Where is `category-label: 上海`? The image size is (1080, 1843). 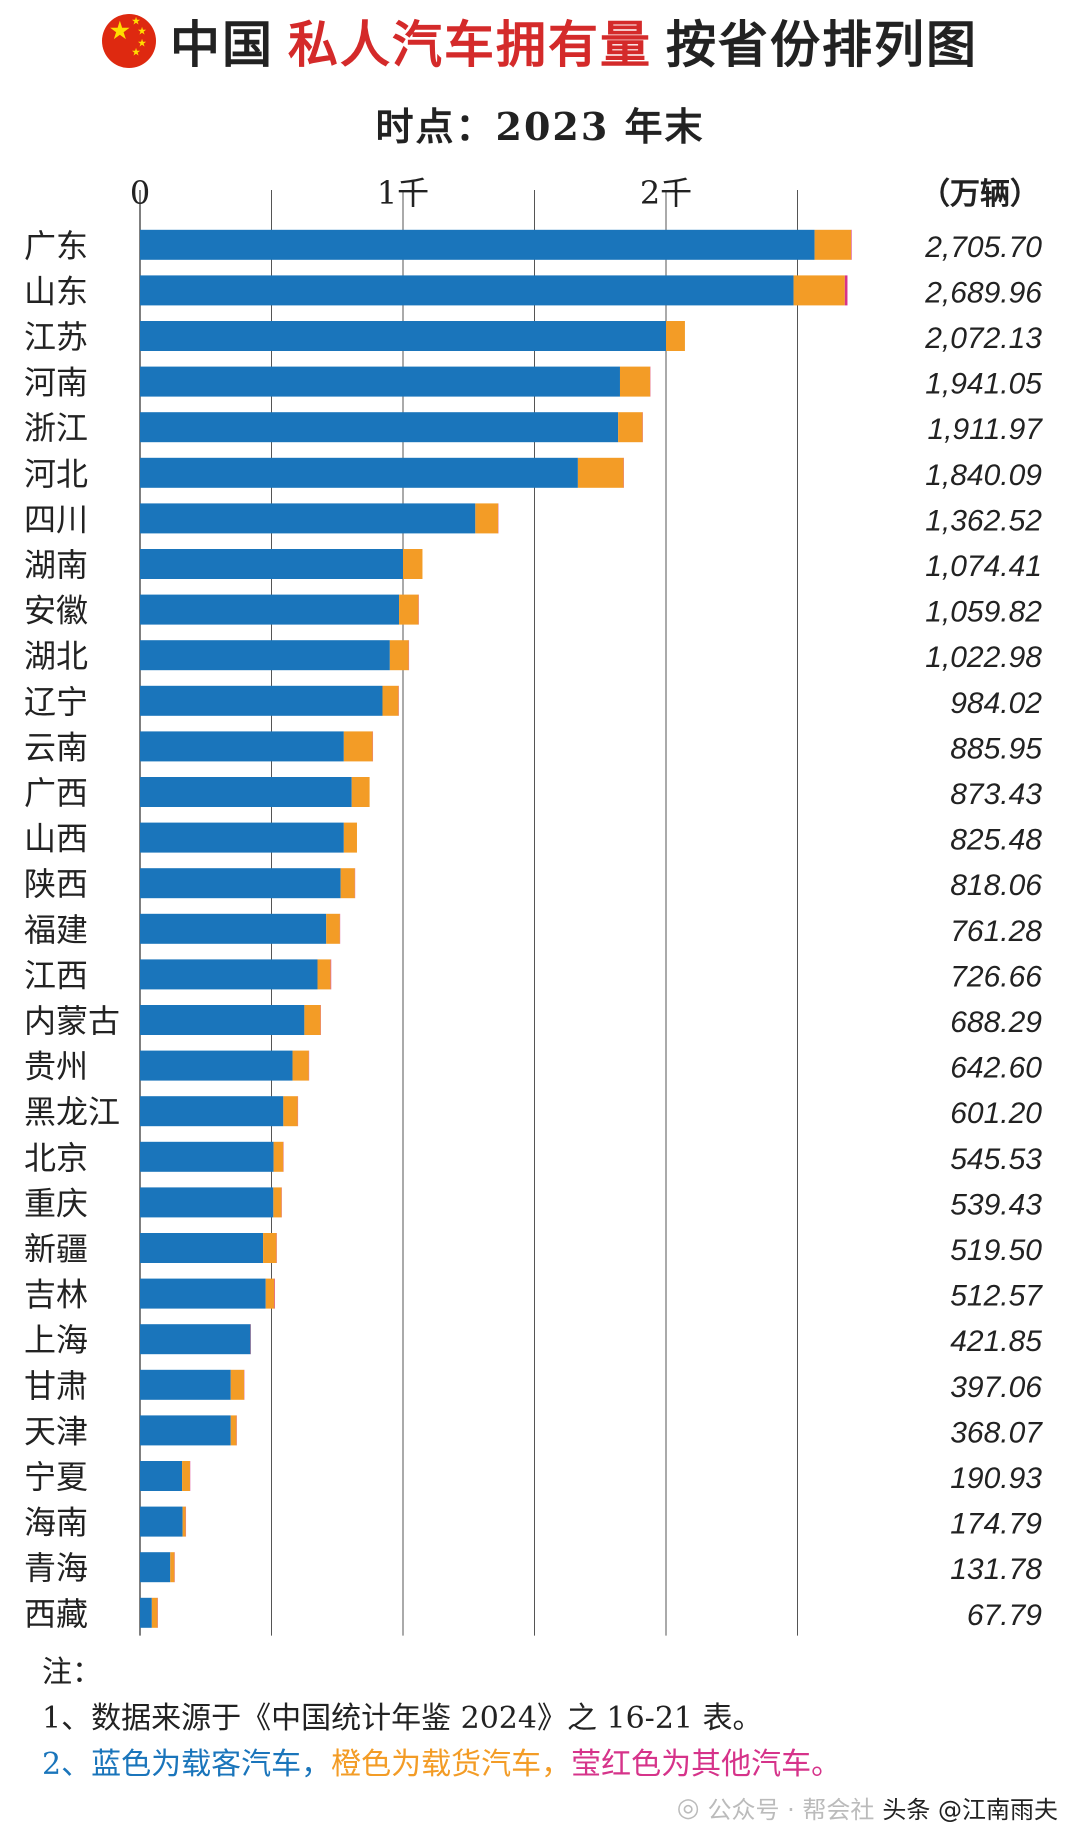 category-label: 上海 is located at coordinates (56, 1340).